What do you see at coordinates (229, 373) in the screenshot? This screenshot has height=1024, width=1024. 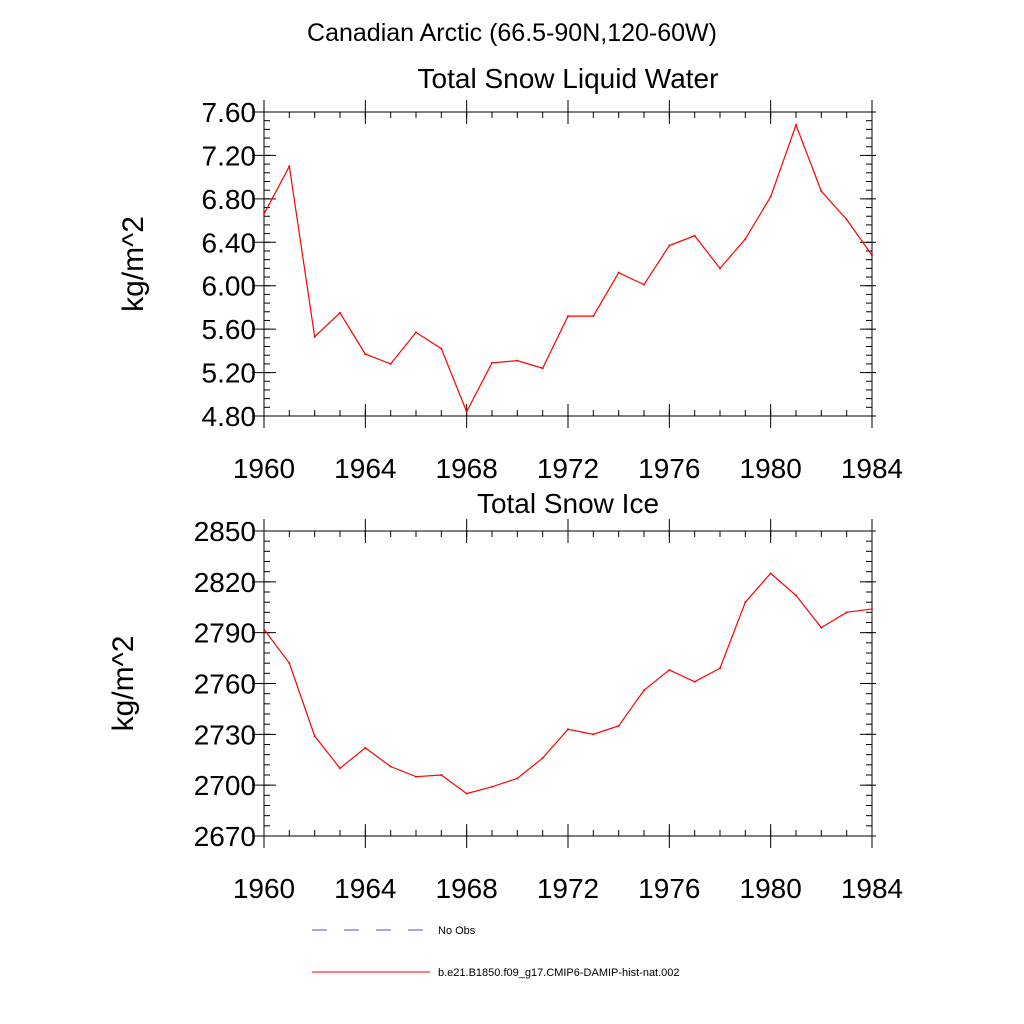 I see `y-tick-label: 5.20` at bounding box center [229, 373].